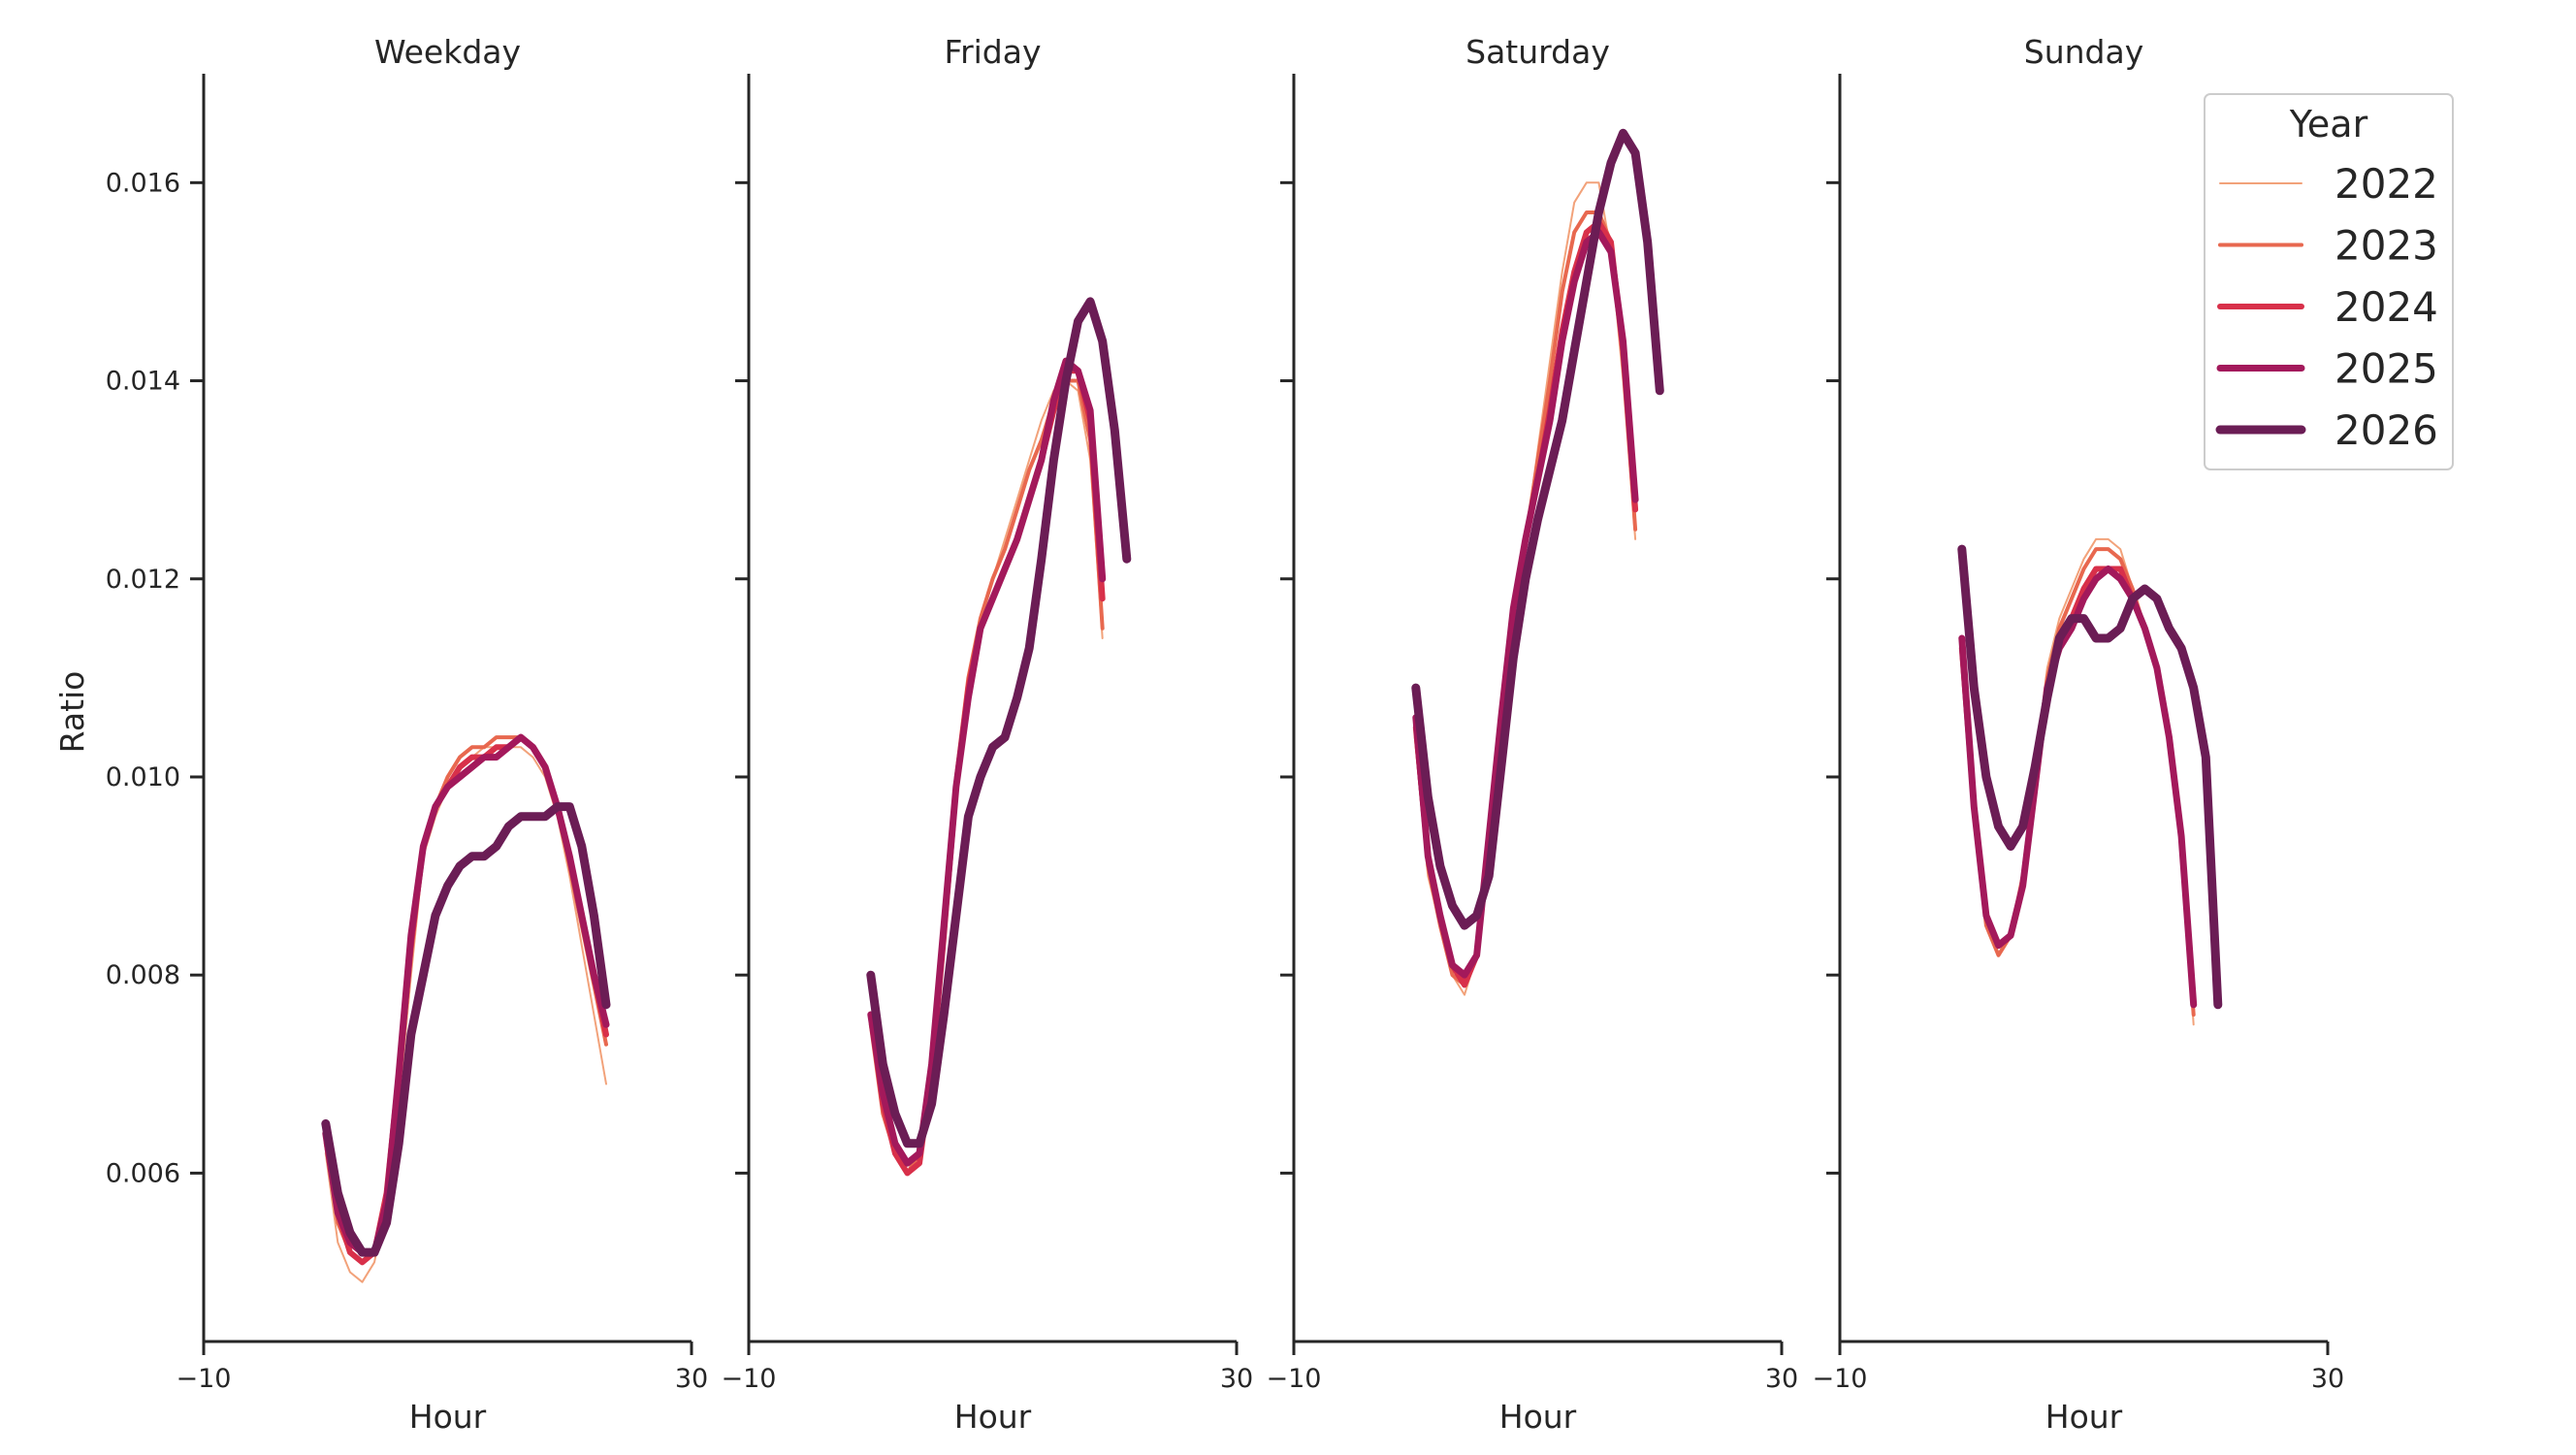  I want to click on y-tick-label: 0.010, so click(143, 777).